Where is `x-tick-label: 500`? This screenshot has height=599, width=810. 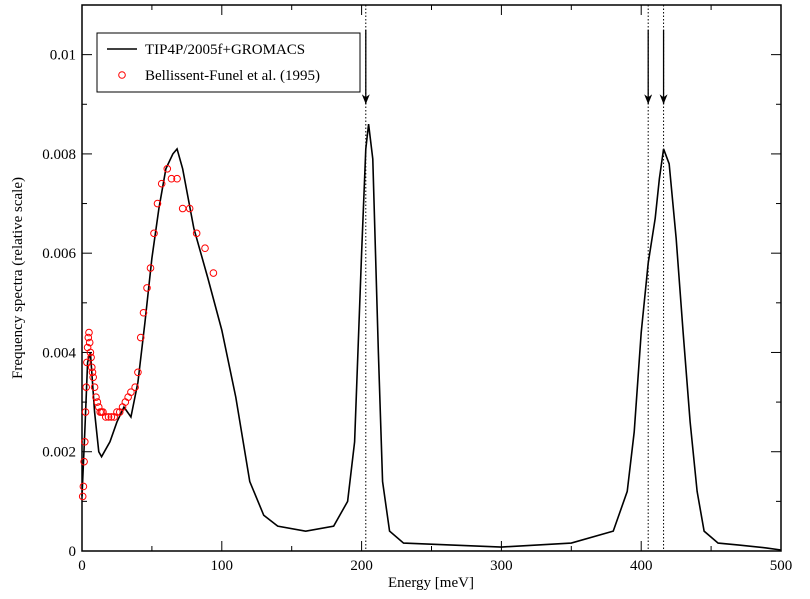
x-tick-label: 500 is located at coordinates (781, 566).